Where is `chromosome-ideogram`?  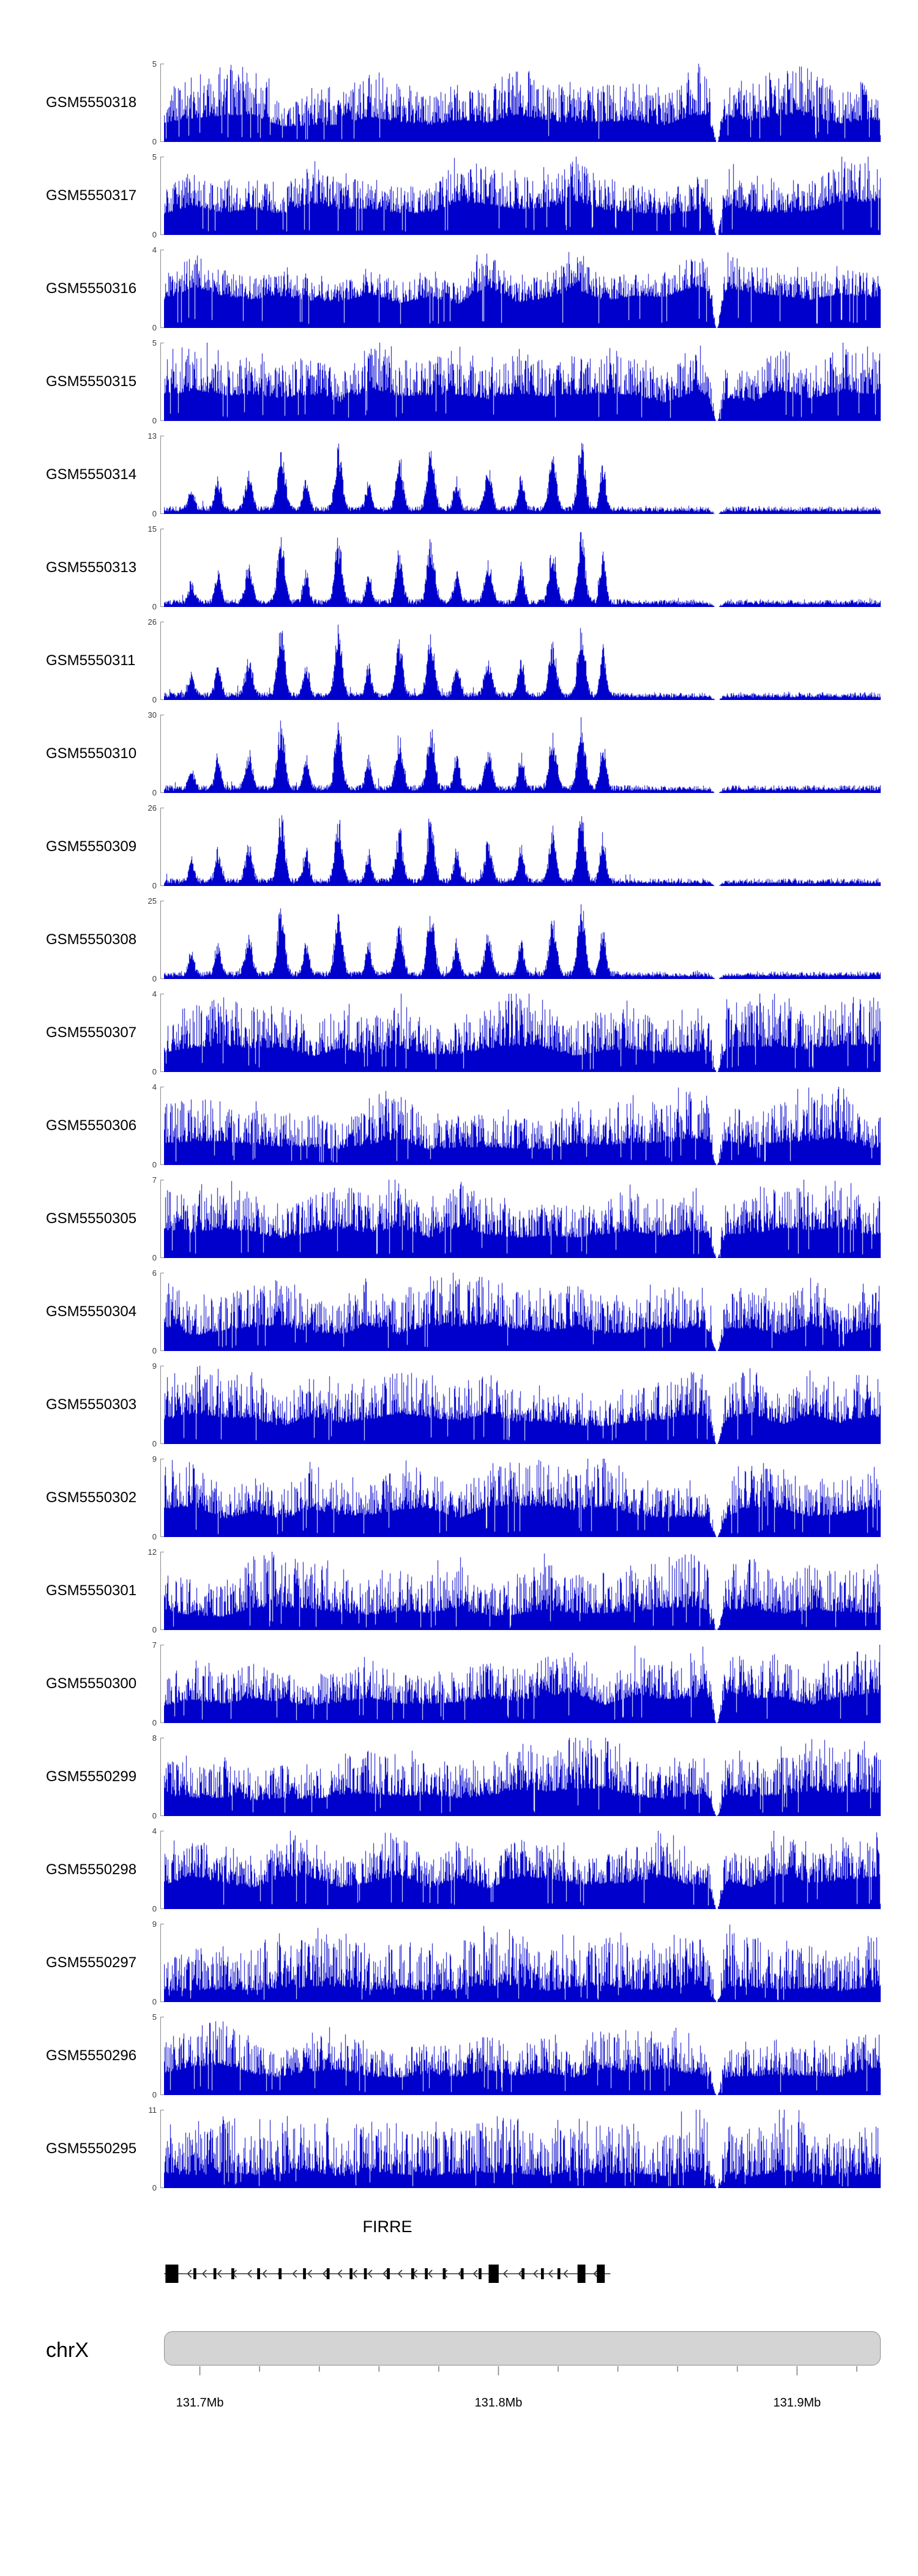
chromosome-ideogram is located at coordinates (522, 2349).